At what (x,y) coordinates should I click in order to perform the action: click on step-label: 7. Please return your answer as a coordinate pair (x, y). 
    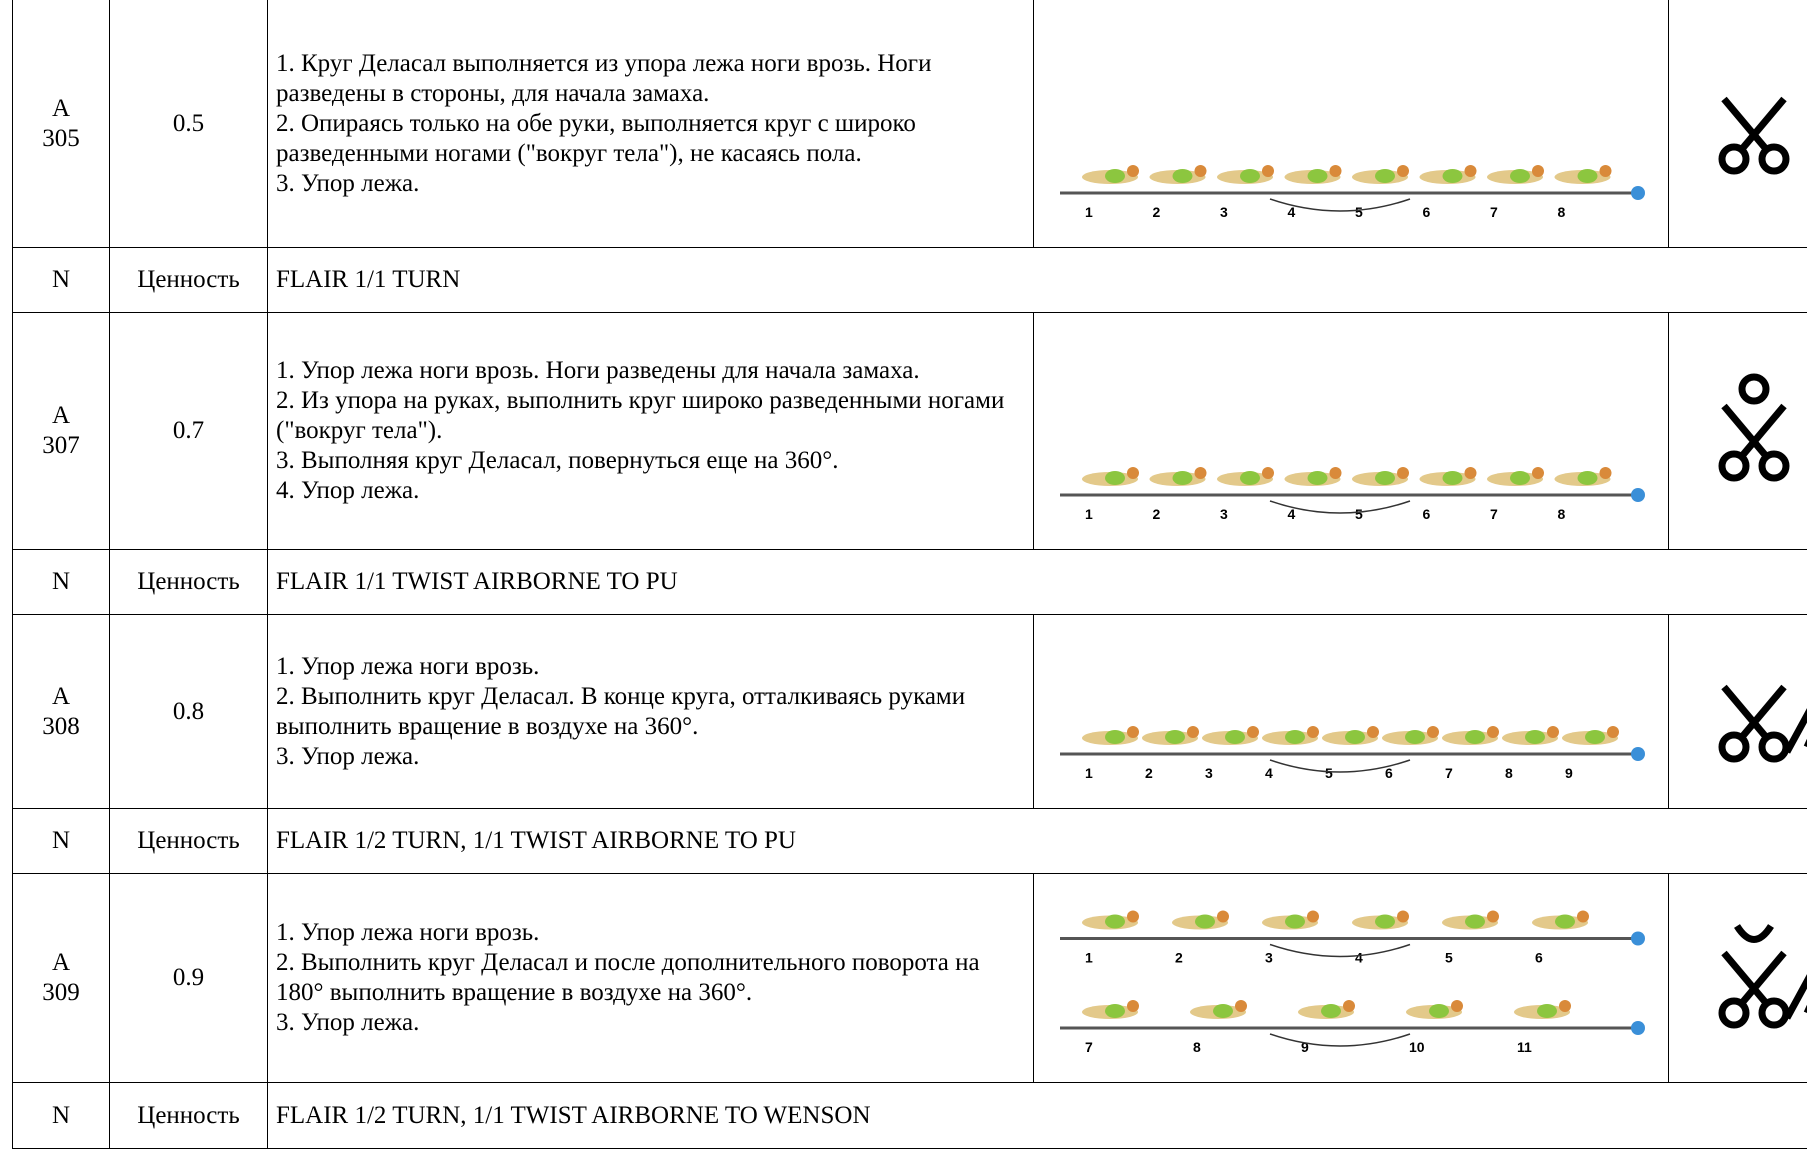
    Looking at the image, I should click on (1089, 1047).